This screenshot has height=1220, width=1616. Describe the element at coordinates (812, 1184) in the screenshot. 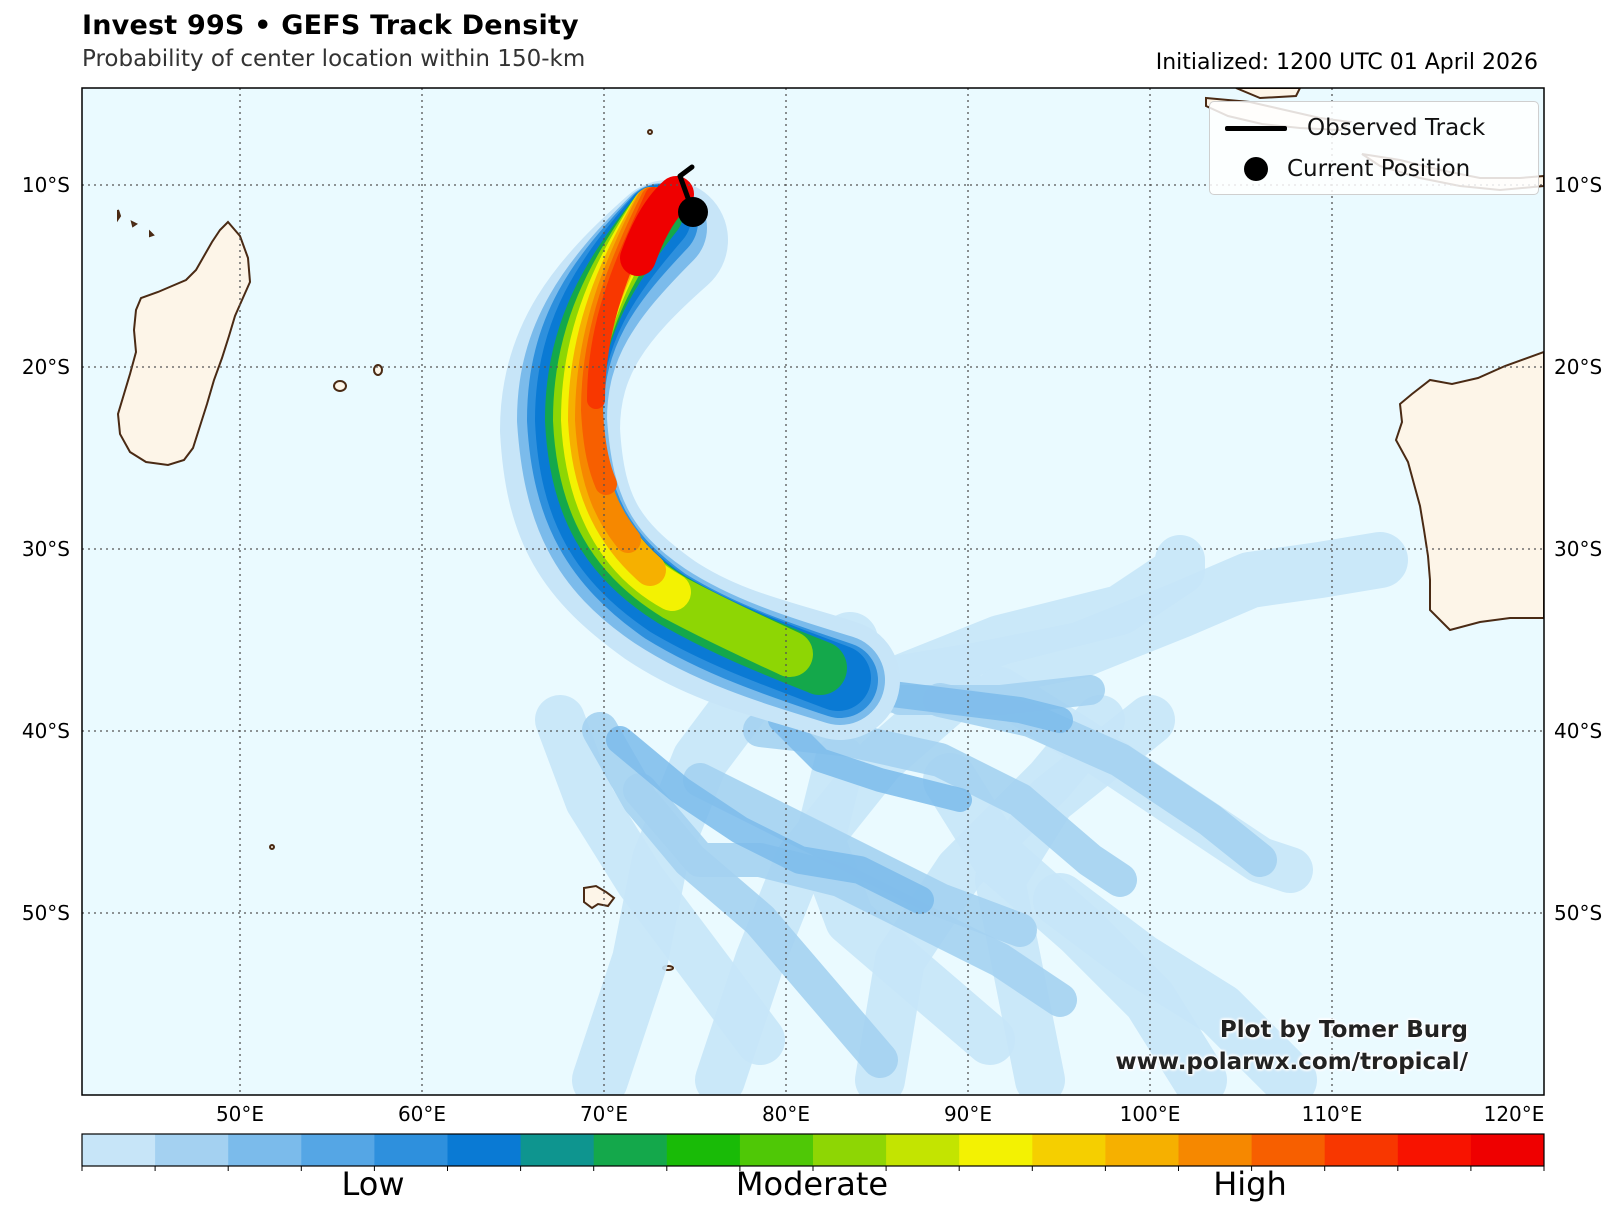

I see `colorbar-label-moderate: Moderate` at that location.